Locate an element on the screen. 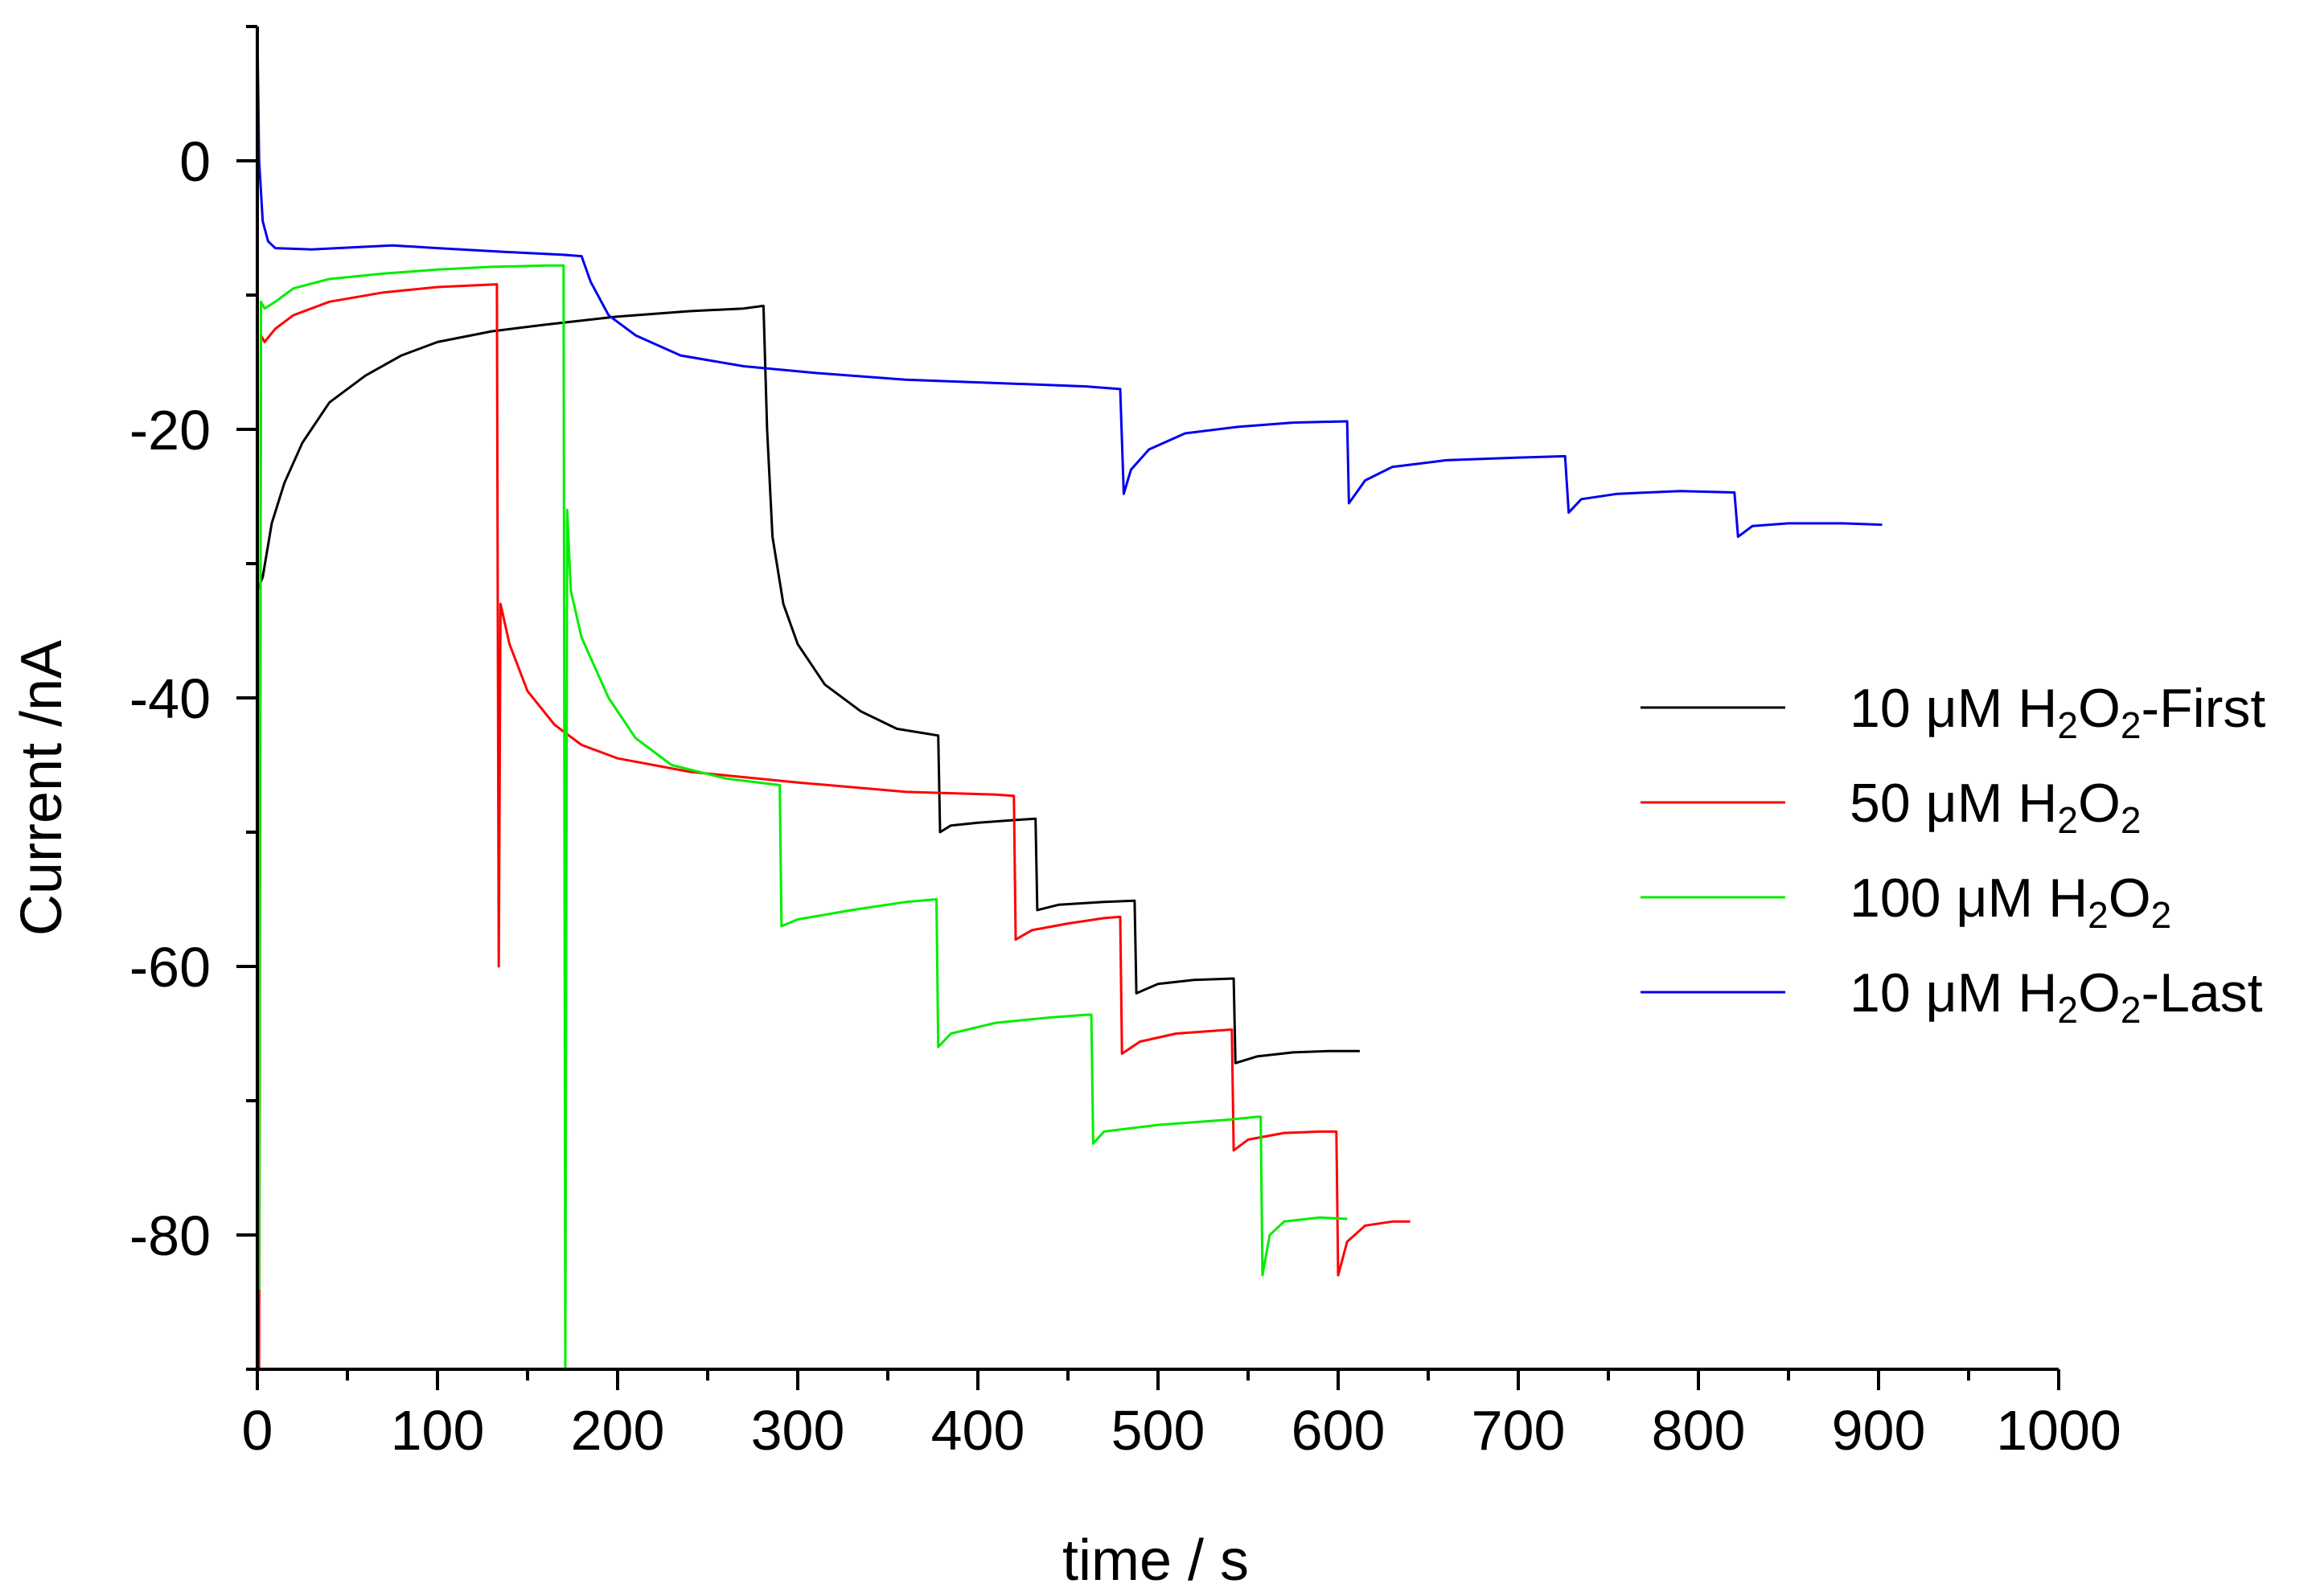 This screenshot has width=2312, height=1596. legend-label-2: 100 μM H2O2 is located at coordinates (2010, 902).